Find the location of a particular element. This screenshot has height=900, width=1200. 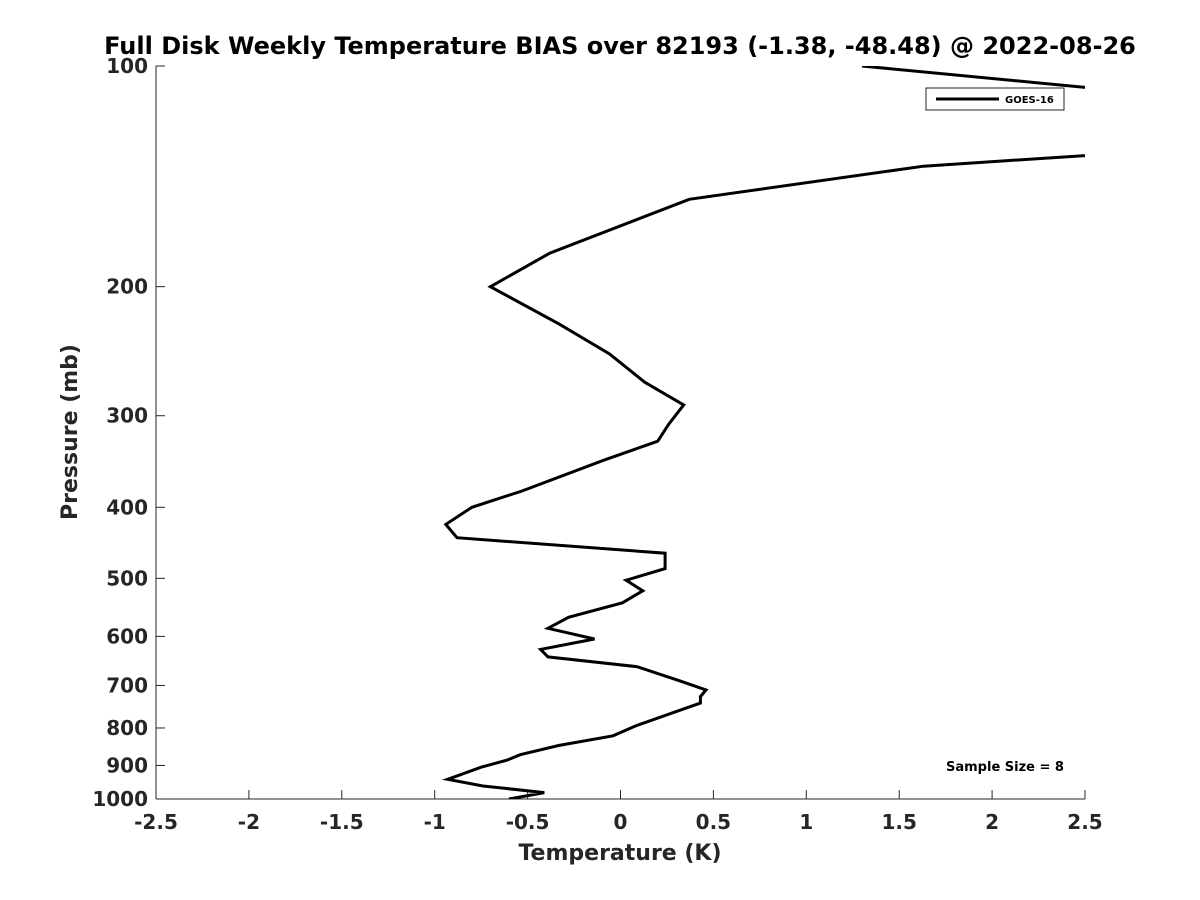

legend: GOES-16 is located at coordinates (995, 99).